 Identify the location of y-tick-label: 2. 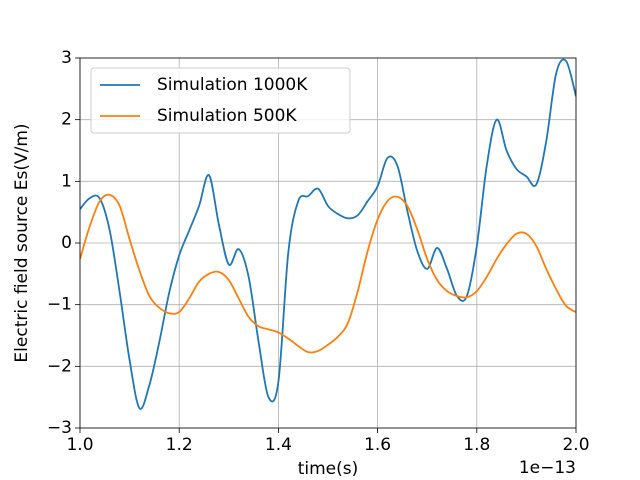
(66, 120).